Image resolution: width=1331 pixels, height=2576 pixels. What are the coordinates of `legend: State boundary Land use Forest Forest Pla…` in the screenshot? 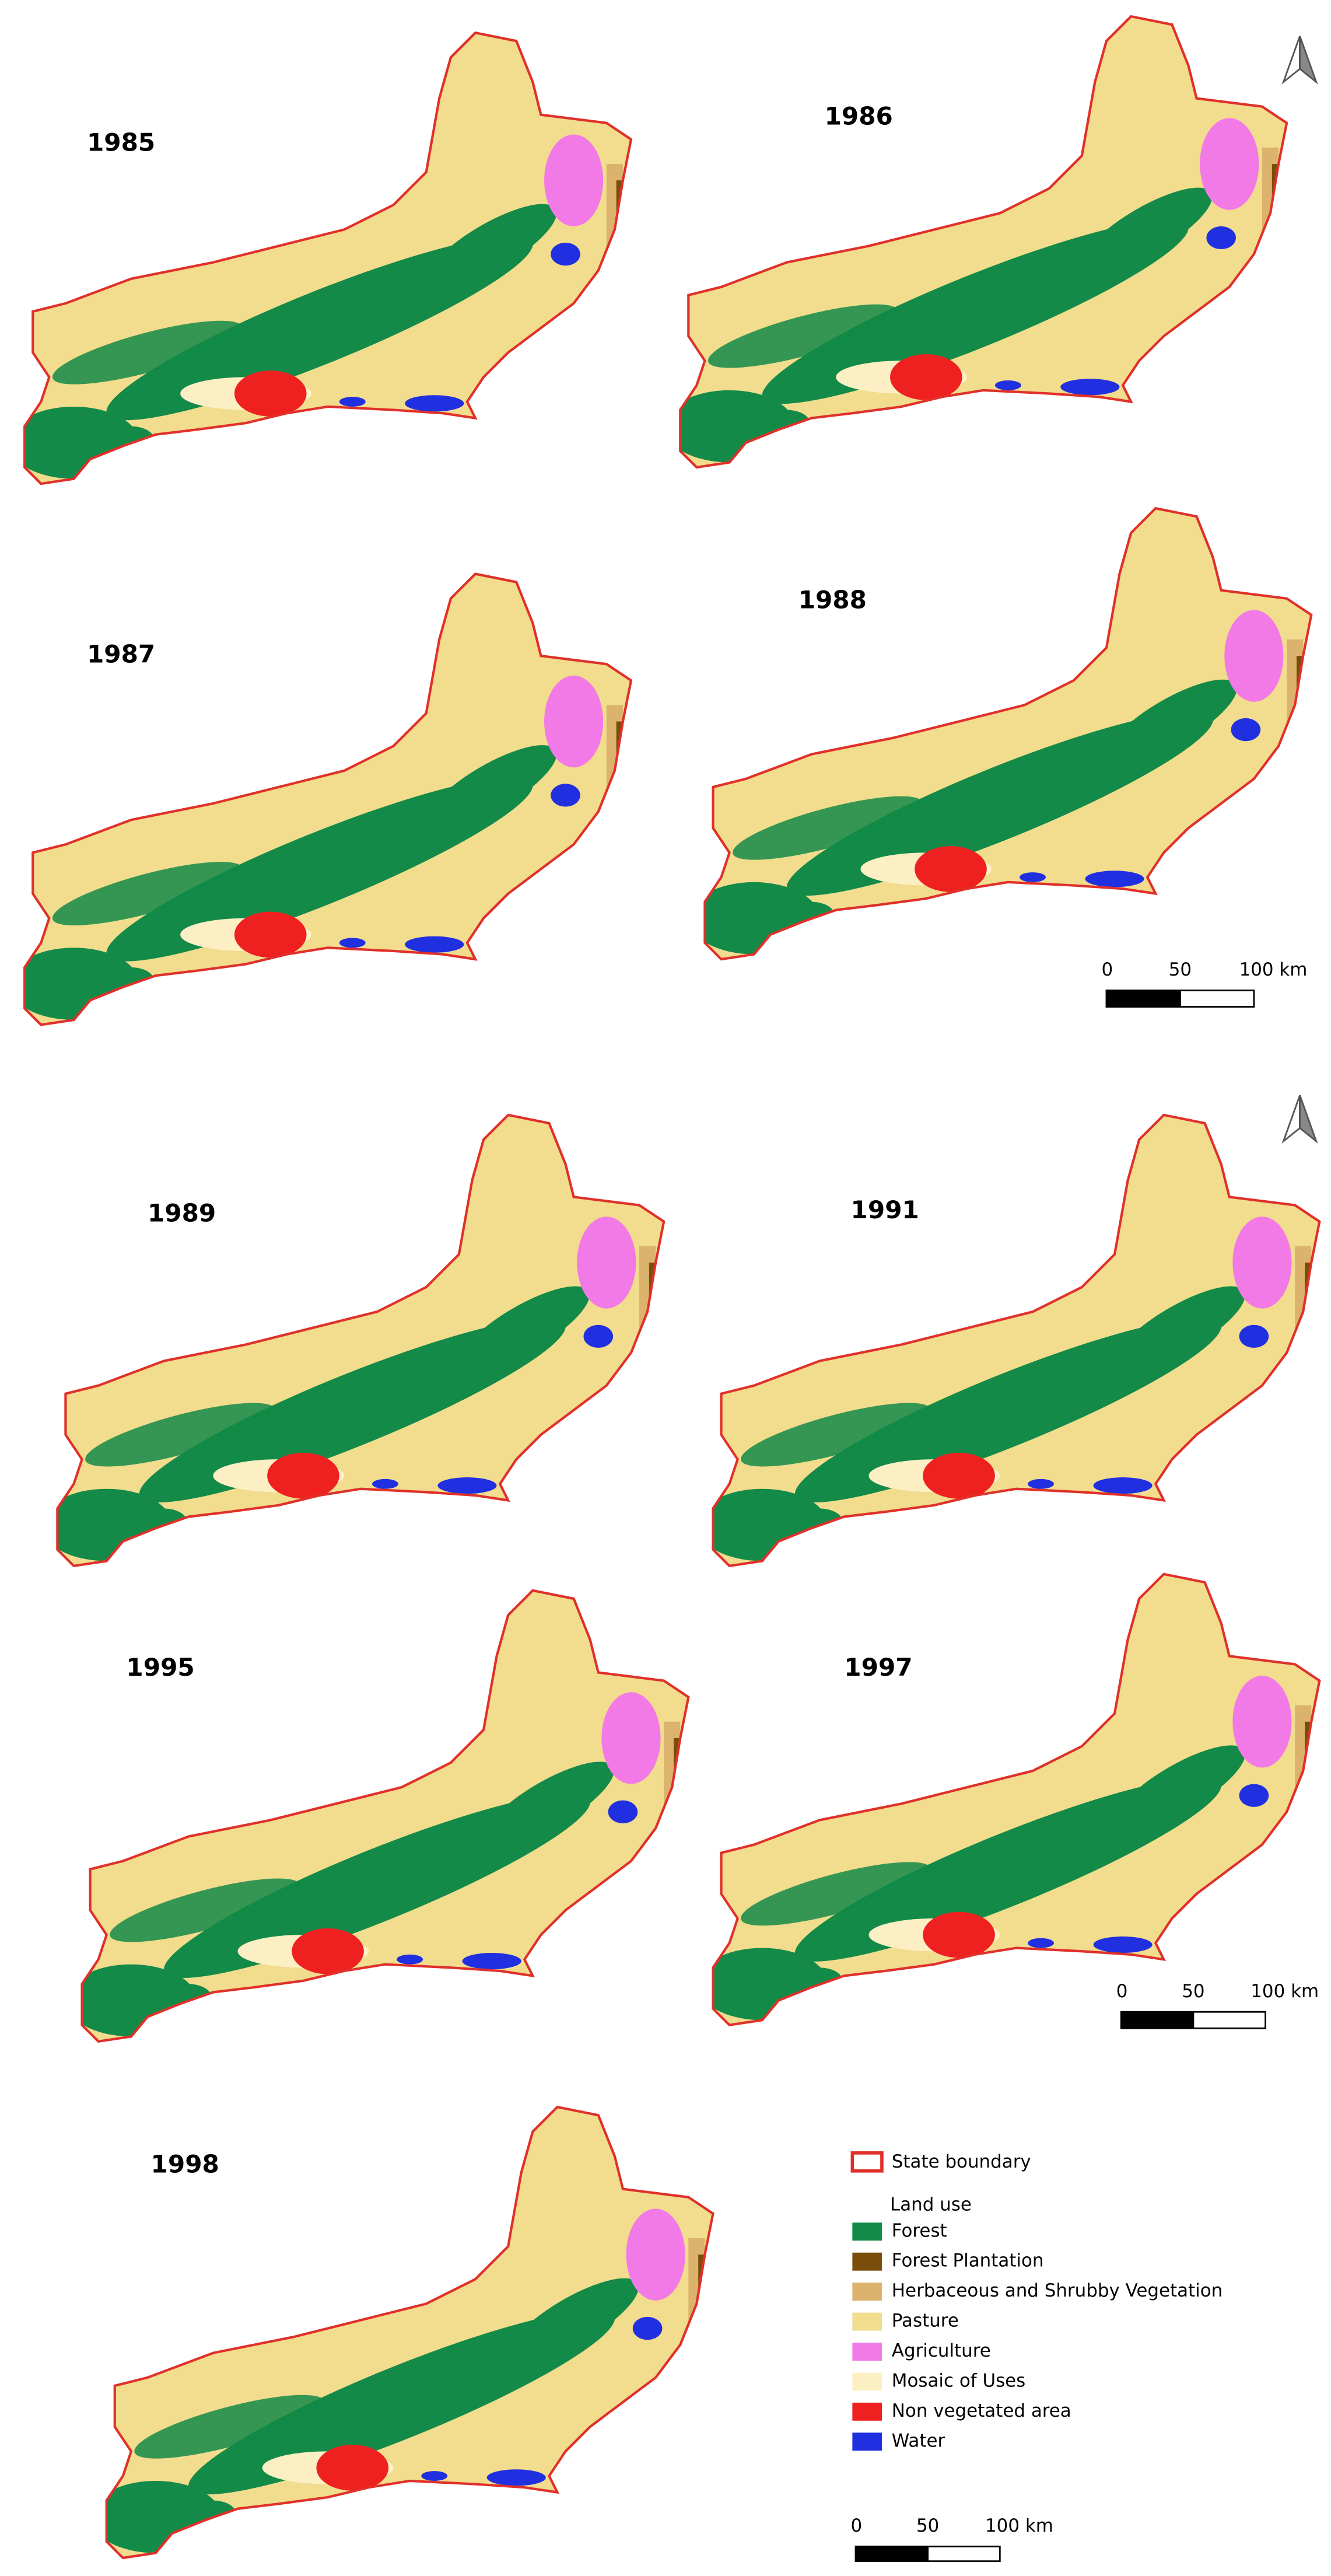 It's located at (1037, 2301).